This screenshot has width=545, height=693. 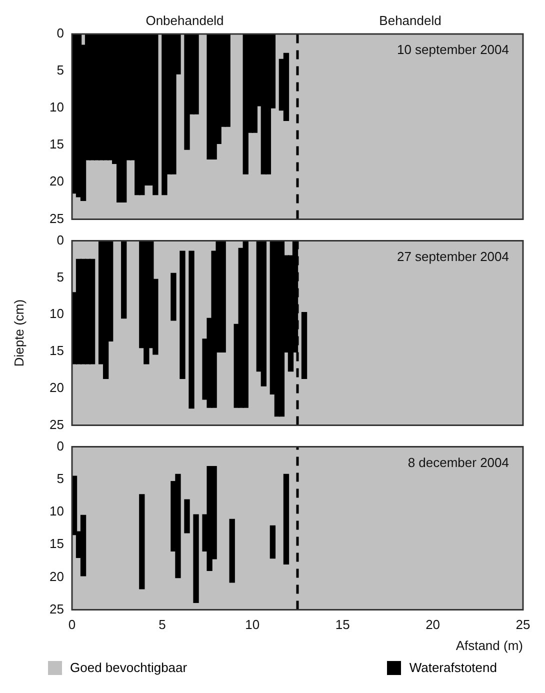 What do you see at coordinates (458, 462) in the screenshot?
I see `text: 8 december 2004` at bounding box center [458, 462].